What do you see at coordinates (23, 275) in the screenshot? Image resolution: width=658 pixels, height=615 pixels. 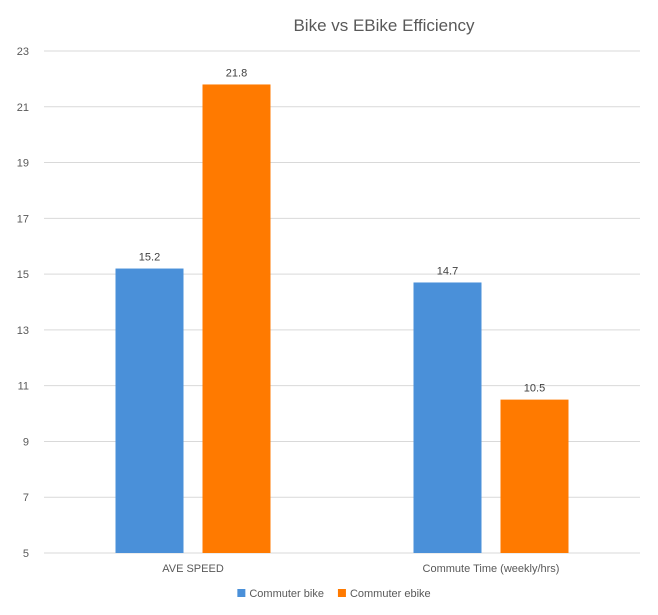 I see `y-tick-label: 15` at bounding box center [23, 275].